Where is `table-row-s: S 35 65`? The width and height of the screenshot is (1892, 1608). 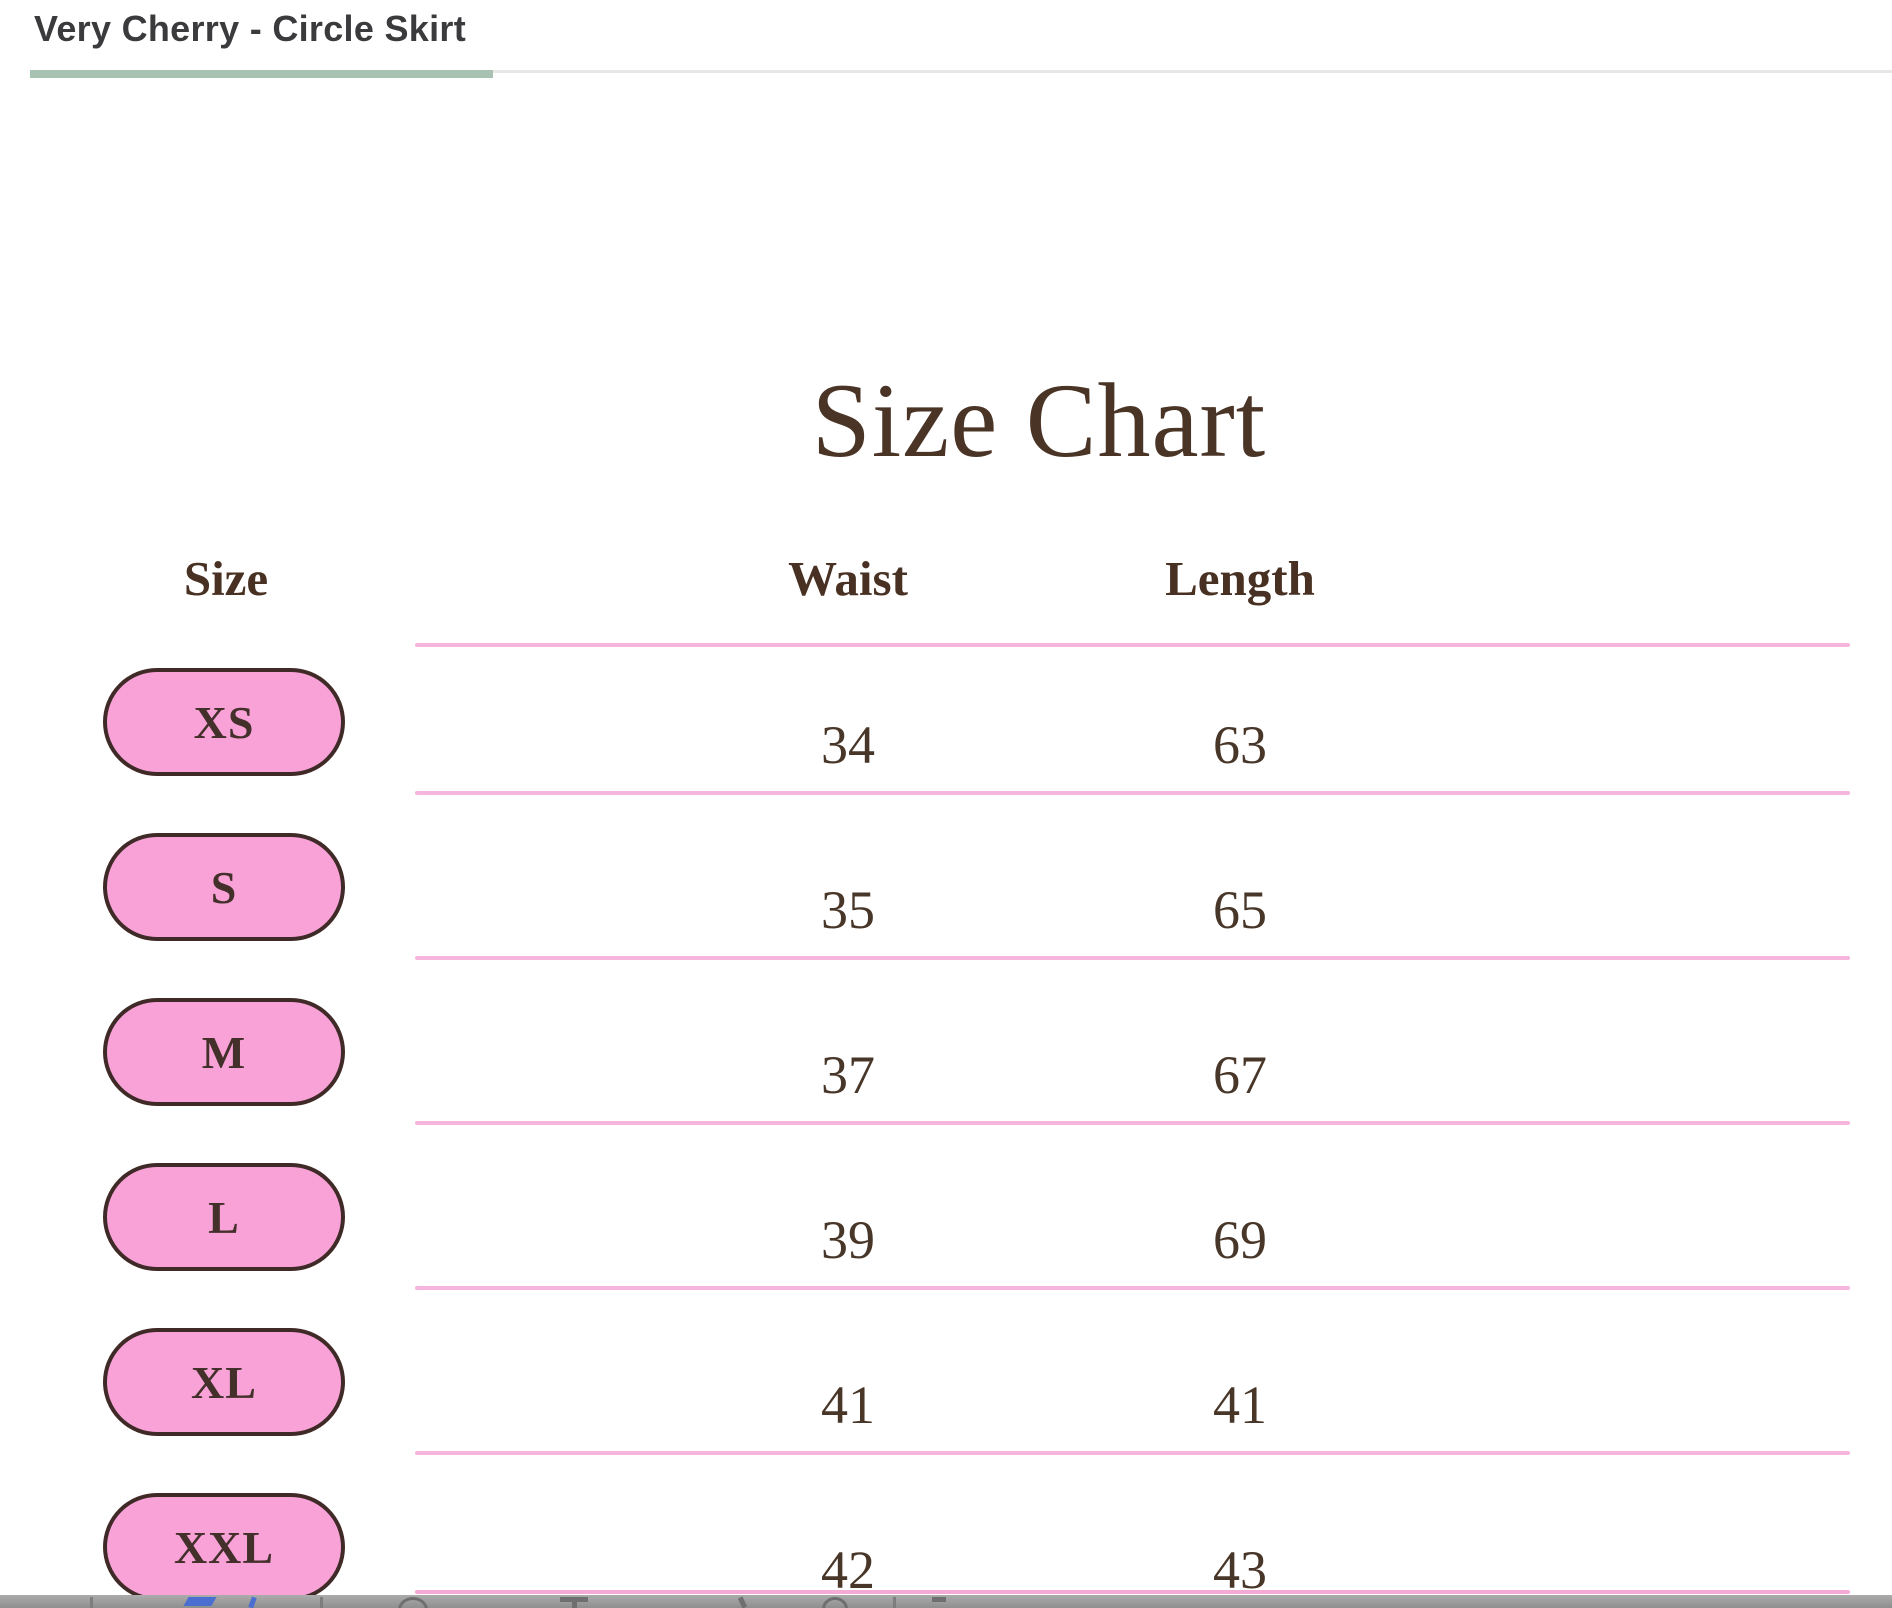 table-row-s: S 35 65 is located at coordinates (946, 887).